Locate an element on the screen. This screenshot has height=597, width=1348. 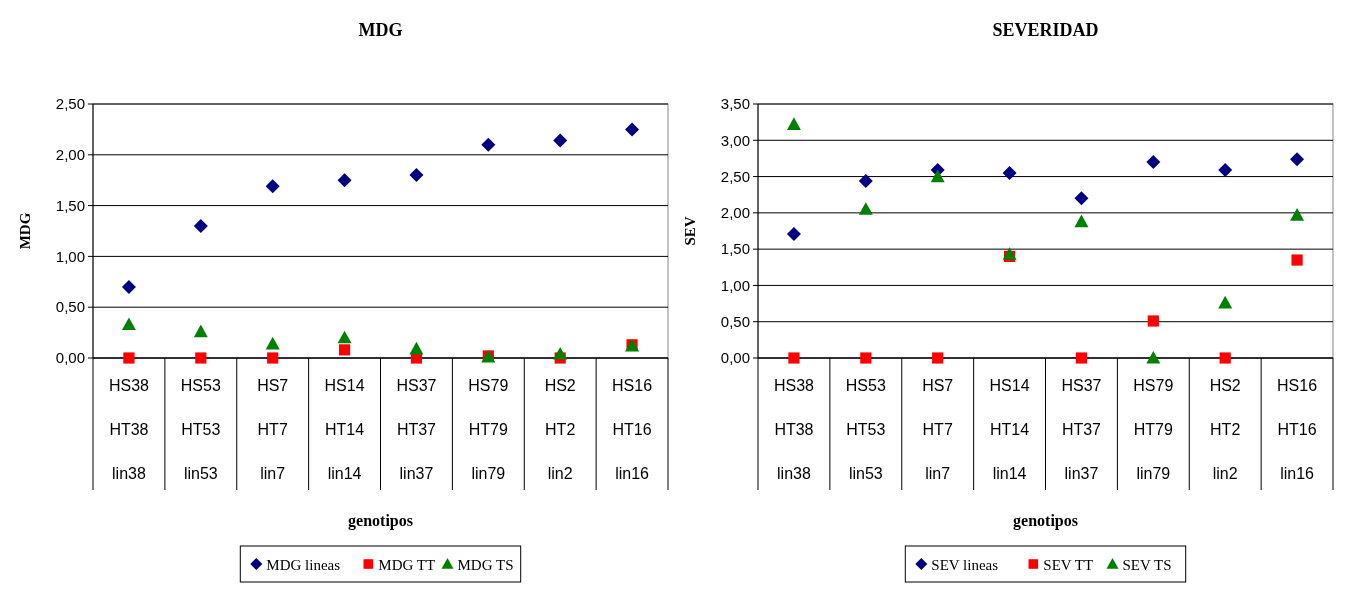
chart-title: SEVERIDAD is located at coordinates (1045, 30).